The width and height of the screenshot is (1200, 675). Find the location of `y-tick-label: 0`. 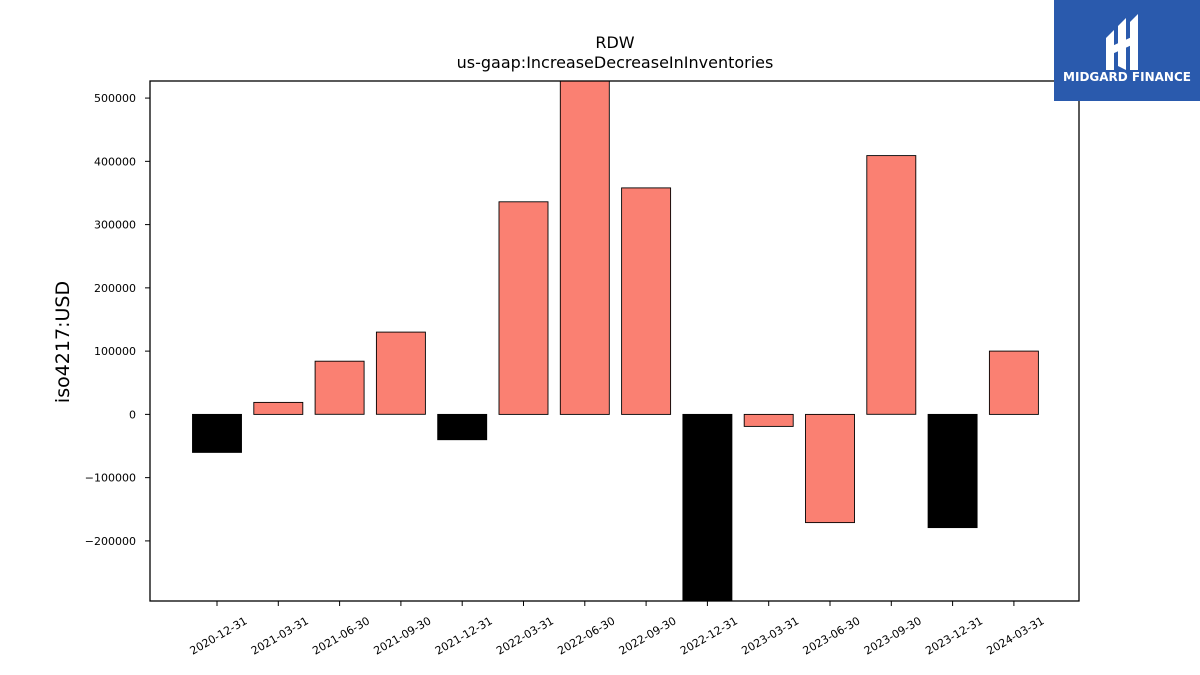

y-tick-label: 0 is located at coordinates (132, 414).